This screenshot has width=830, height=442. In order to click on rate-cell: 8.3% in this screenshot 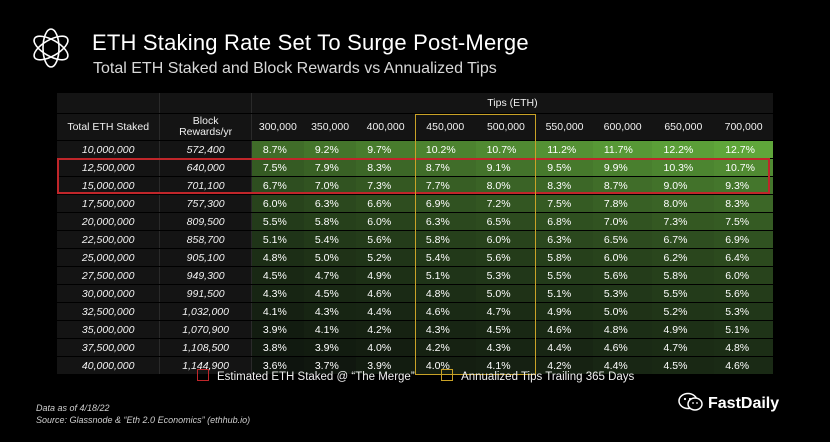, I will do `click(385, 167)`.